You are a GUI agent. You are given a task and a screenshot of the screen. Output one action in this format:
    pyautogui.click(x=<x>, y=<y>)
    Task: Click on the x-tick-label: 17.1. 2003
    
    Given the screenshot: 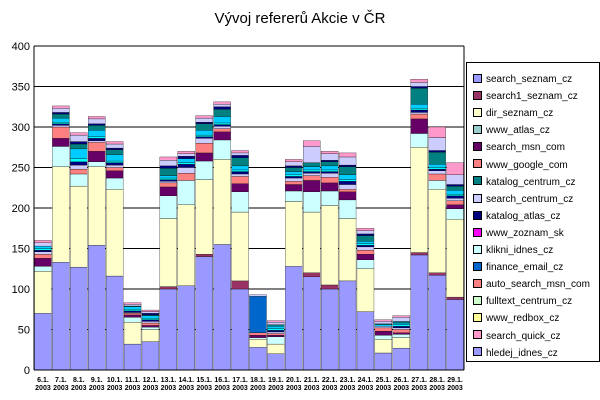 What is the action you would take?
    pyautogui.click(x=240, y=384)
    